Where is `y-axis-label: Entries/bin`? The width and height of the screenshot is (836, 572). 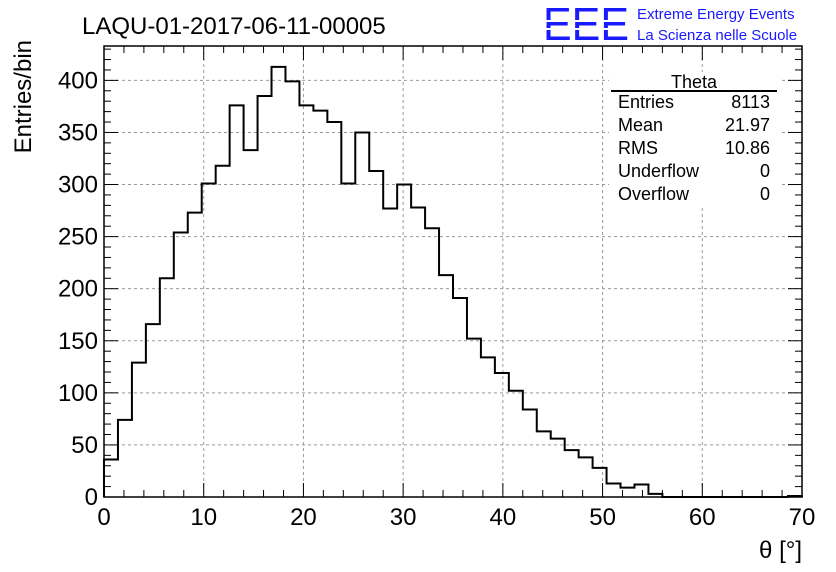
y-axis-label: Entries/bin is located at coordinates (23, 96).